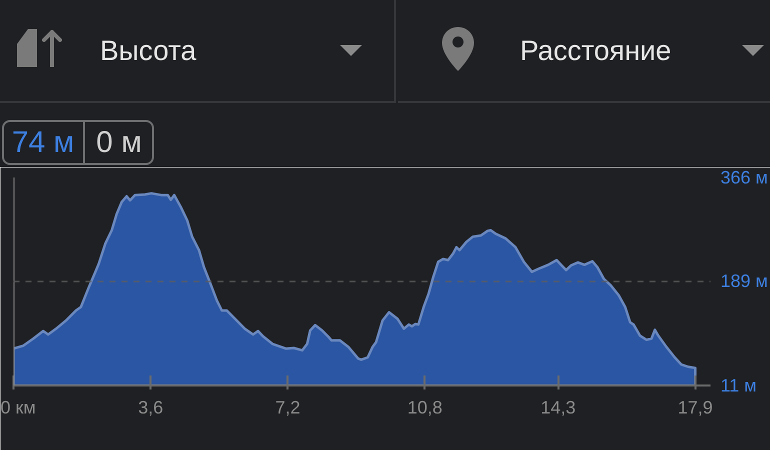 Image resolution: width=770 pixels, height=450 pixels. I want to click on x-tick-label: 14,3, so click(558, 408).